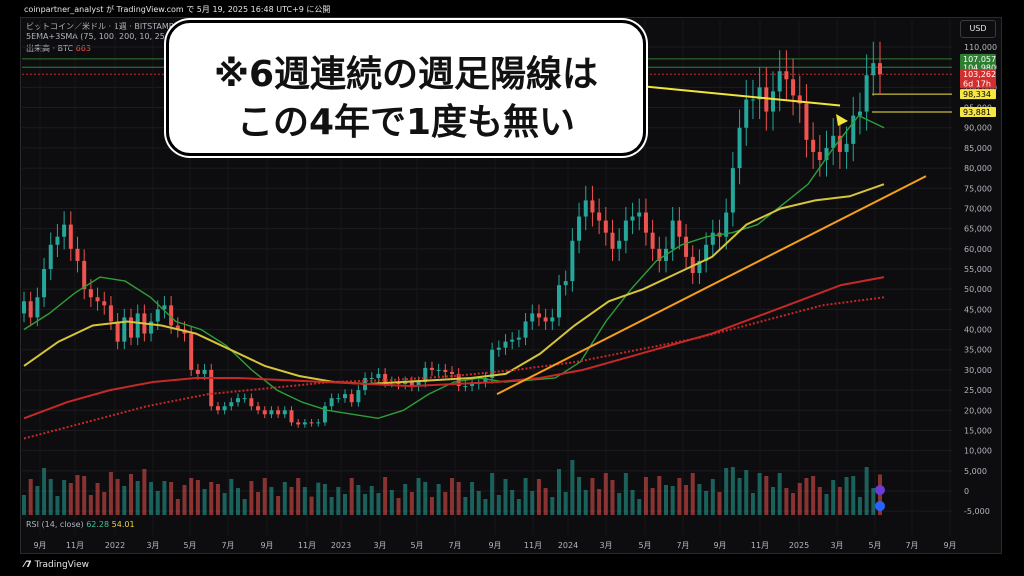 Image resolution: width=1024 pixels, height=576 pixels. I want to click on price-badge, so click(978, 94).